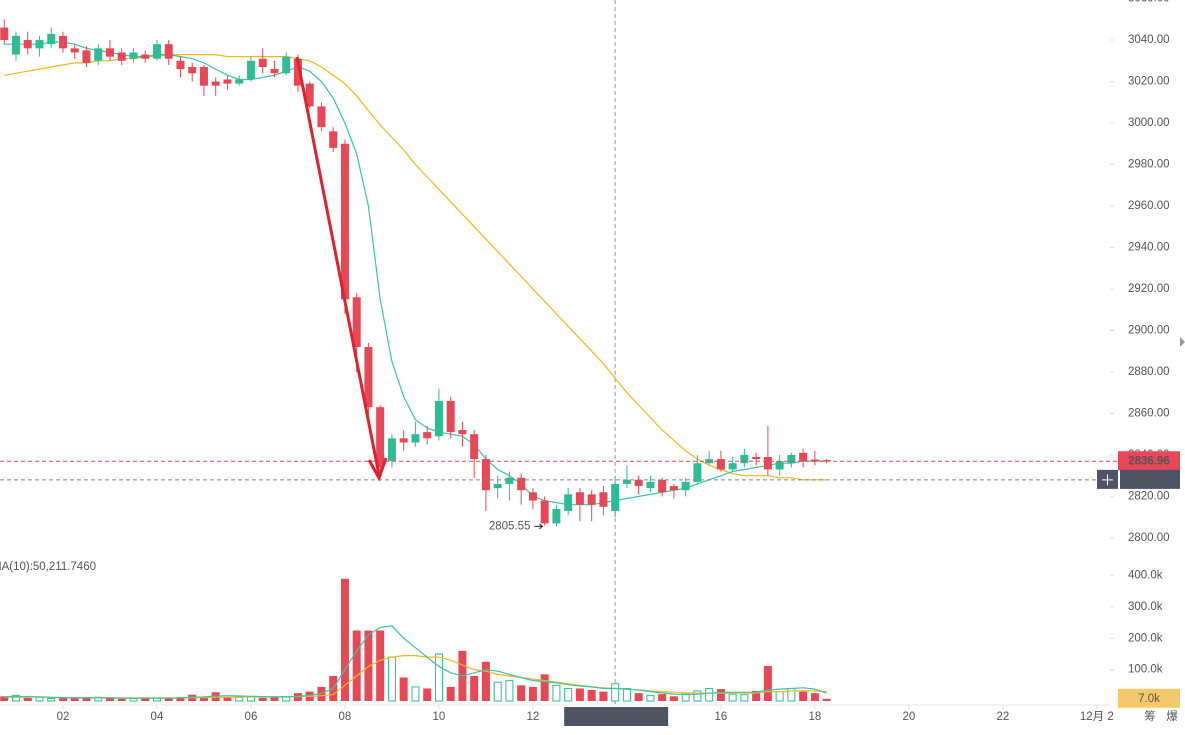  What do you see at coordinates (63, 717) in the screenshot?
I see `x-tick-label: 02` at bounding box center [63, 717].